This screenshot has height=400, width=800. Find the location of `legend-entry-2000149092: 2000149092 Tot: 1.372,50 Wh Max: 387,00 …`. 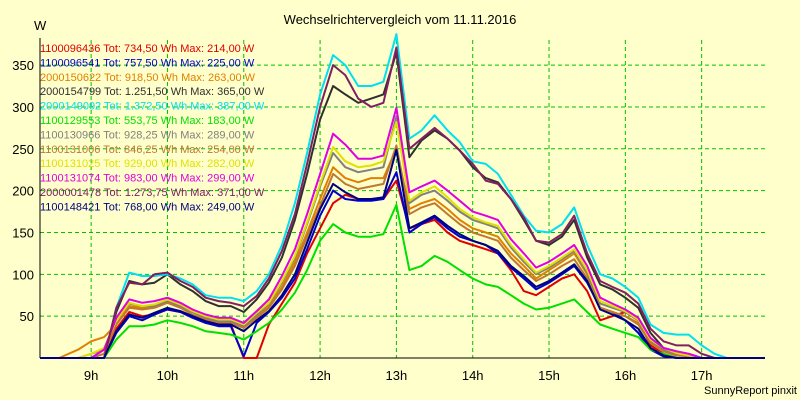

legend-entry-2000149092: 2000149092 Tot: 1.372,50 Wh Max: 387,00 … is located at coordinates (152, 107).